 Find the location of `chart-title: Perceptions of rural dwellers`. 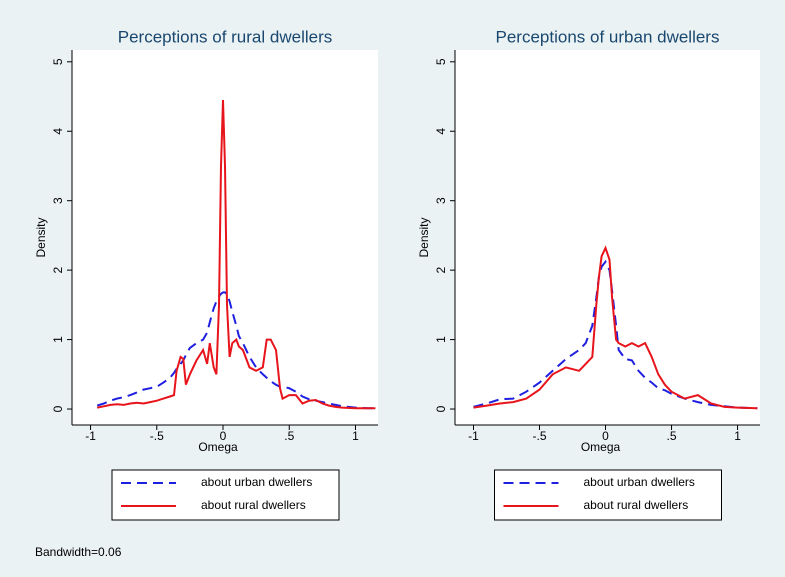

chart-title: Perceptions of rural dwellers is located at coordinates (225, 36).